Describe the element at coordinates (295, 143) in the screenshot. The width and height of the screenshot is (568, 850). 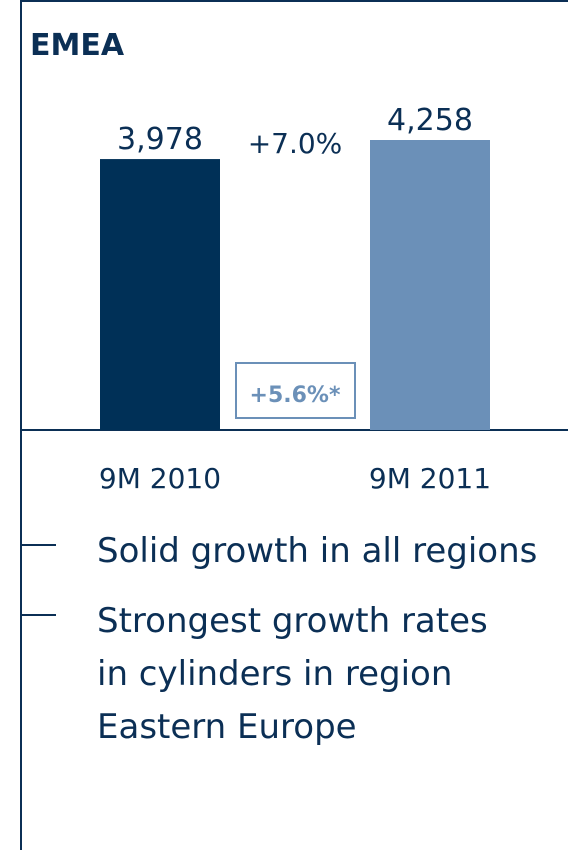
I see `growth-label: +7.0%` at that location.